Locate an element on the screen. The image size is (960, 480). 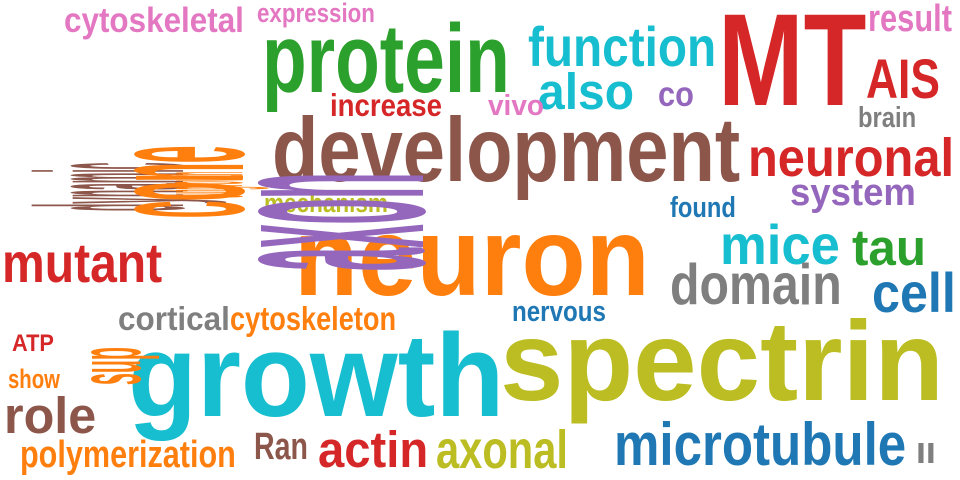
word-growth: growth is located at coordinates (316, 374).